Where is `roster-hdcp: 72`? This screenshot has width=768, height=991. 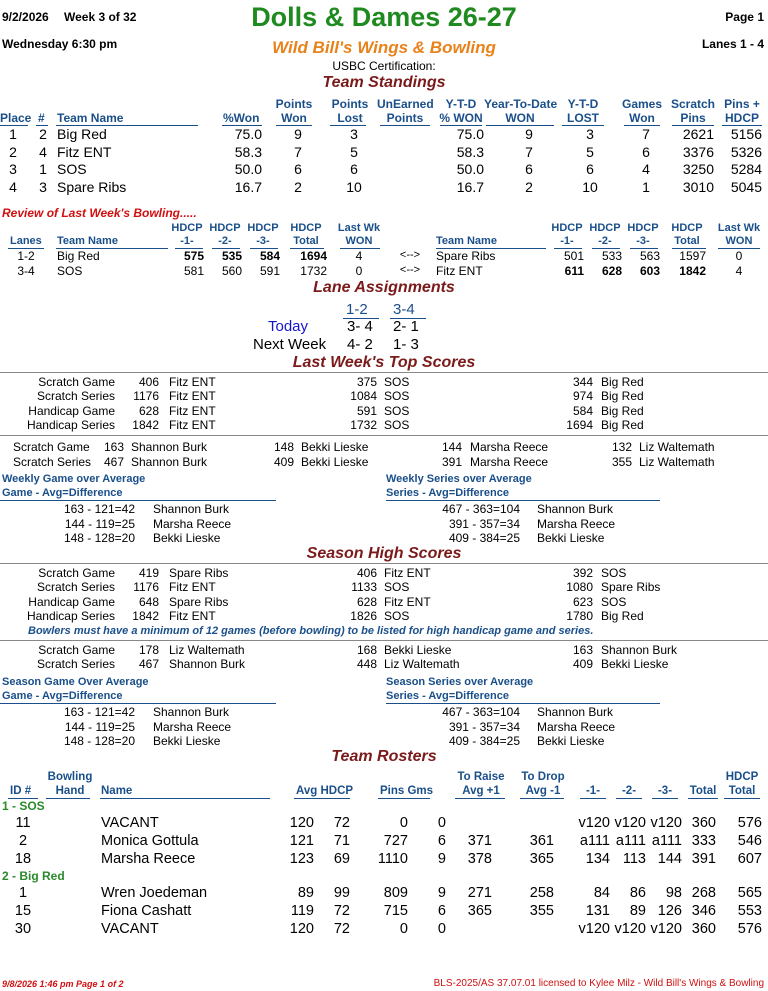
roster-hdcp: 72 is located at coordinates (341, 911).